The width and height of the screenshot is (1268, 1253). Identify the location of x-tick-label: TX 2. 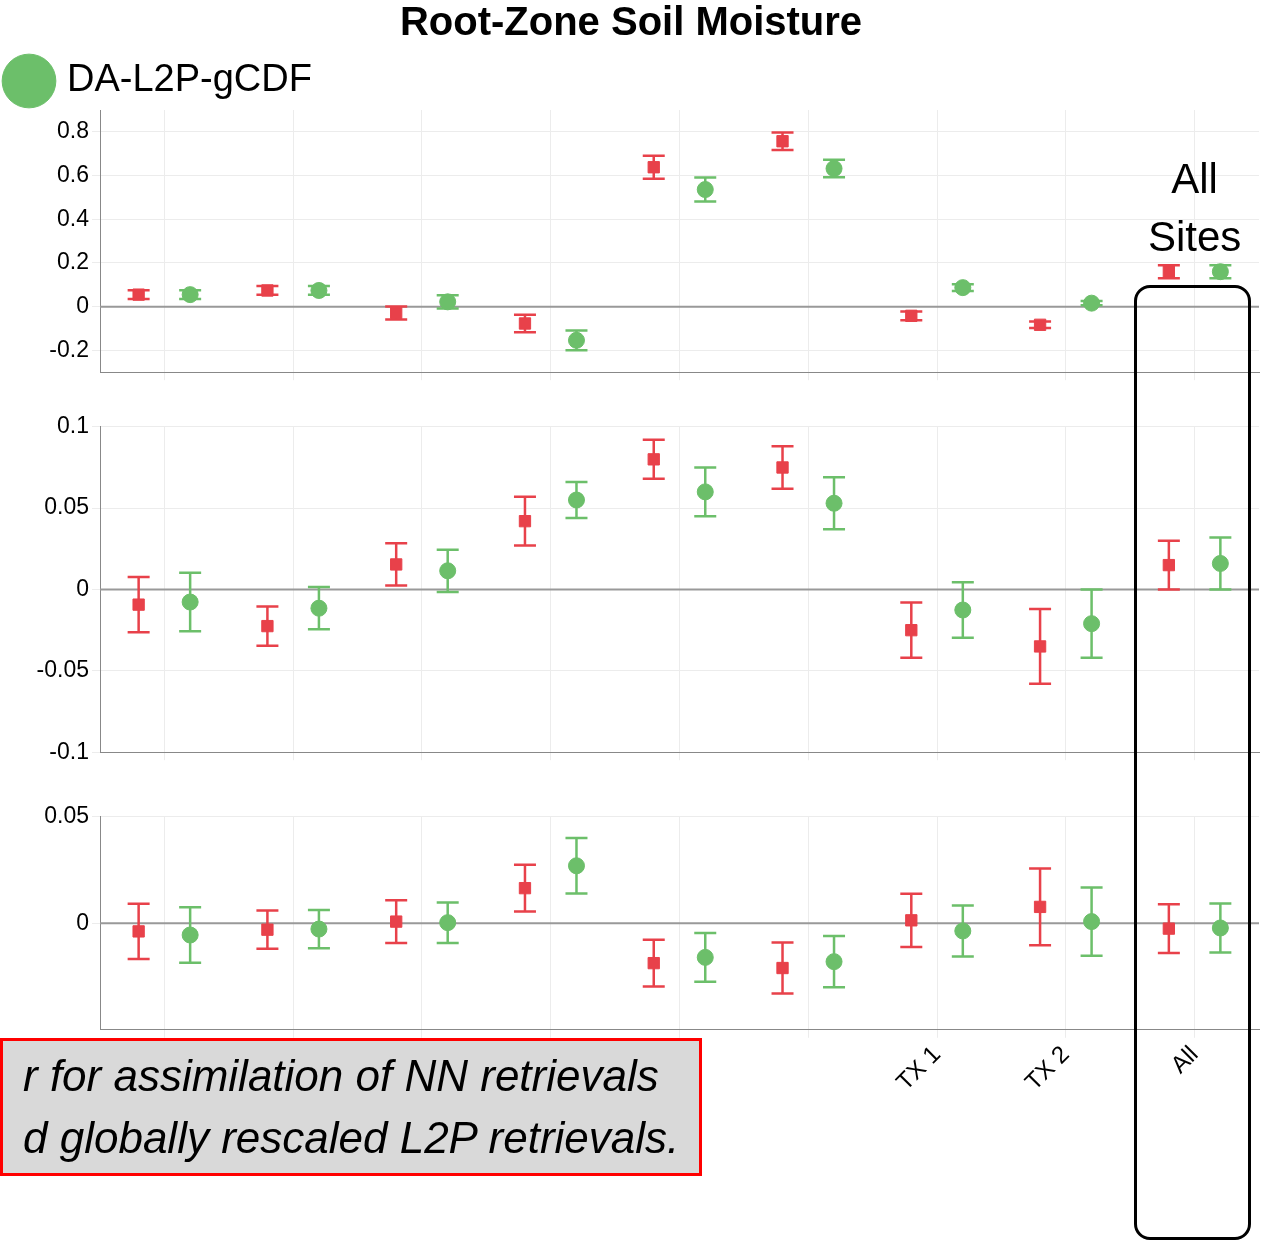
(1047, 1068).